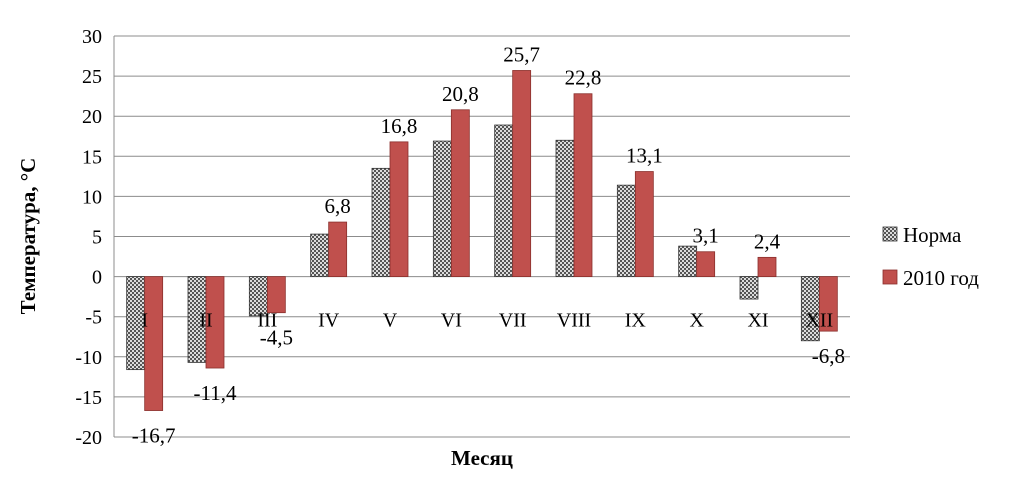 This screenshot has height=487, width=1015. What do you see at coordinates (338, 206) in the screenshot?
I see `data-label: 6,8` at bounding box center [338, 206].